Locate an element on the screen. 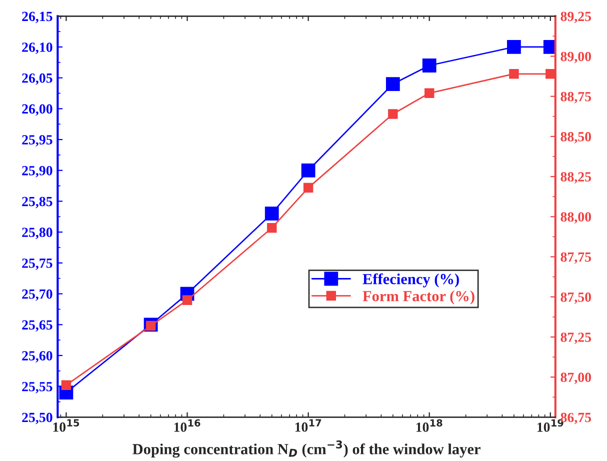 This screenshot has width=607, height=461. legend-label: Effeciency (%) is located at coordinates (410, 280).